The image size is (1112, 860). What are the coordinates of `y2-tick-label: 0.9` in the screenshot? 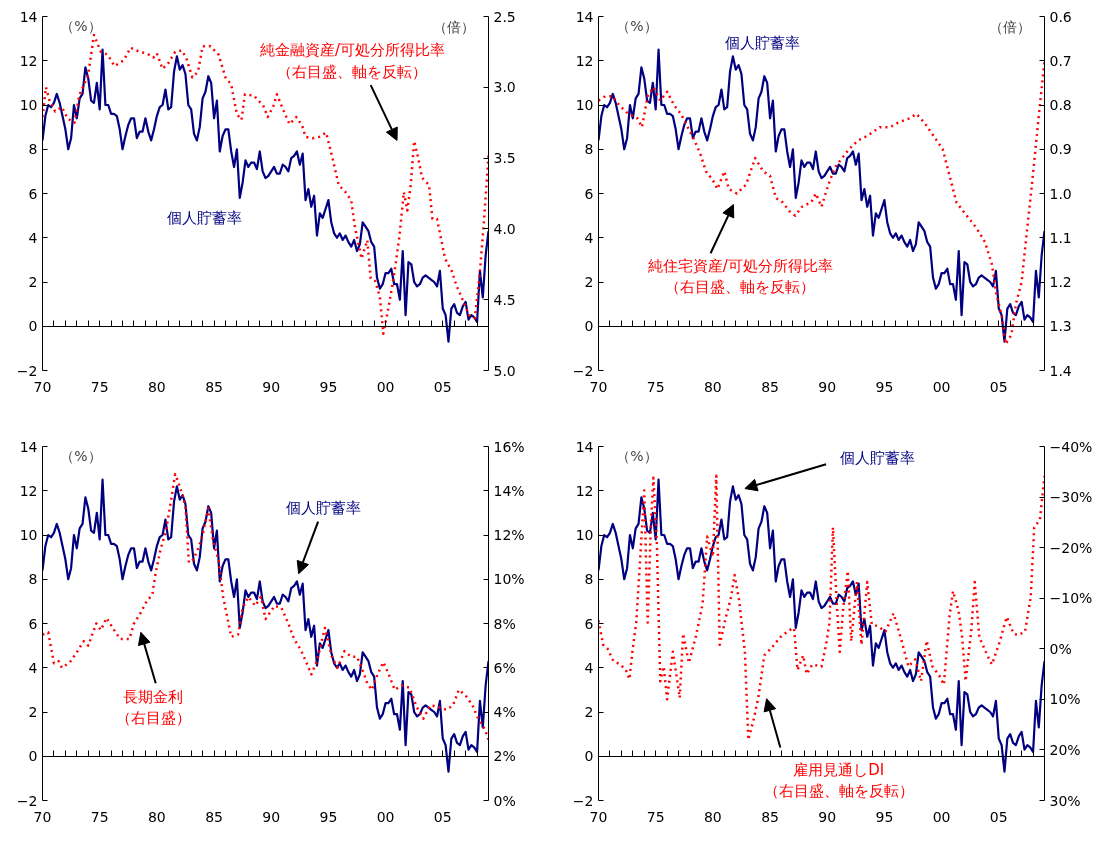 It's located at (1060, 149).